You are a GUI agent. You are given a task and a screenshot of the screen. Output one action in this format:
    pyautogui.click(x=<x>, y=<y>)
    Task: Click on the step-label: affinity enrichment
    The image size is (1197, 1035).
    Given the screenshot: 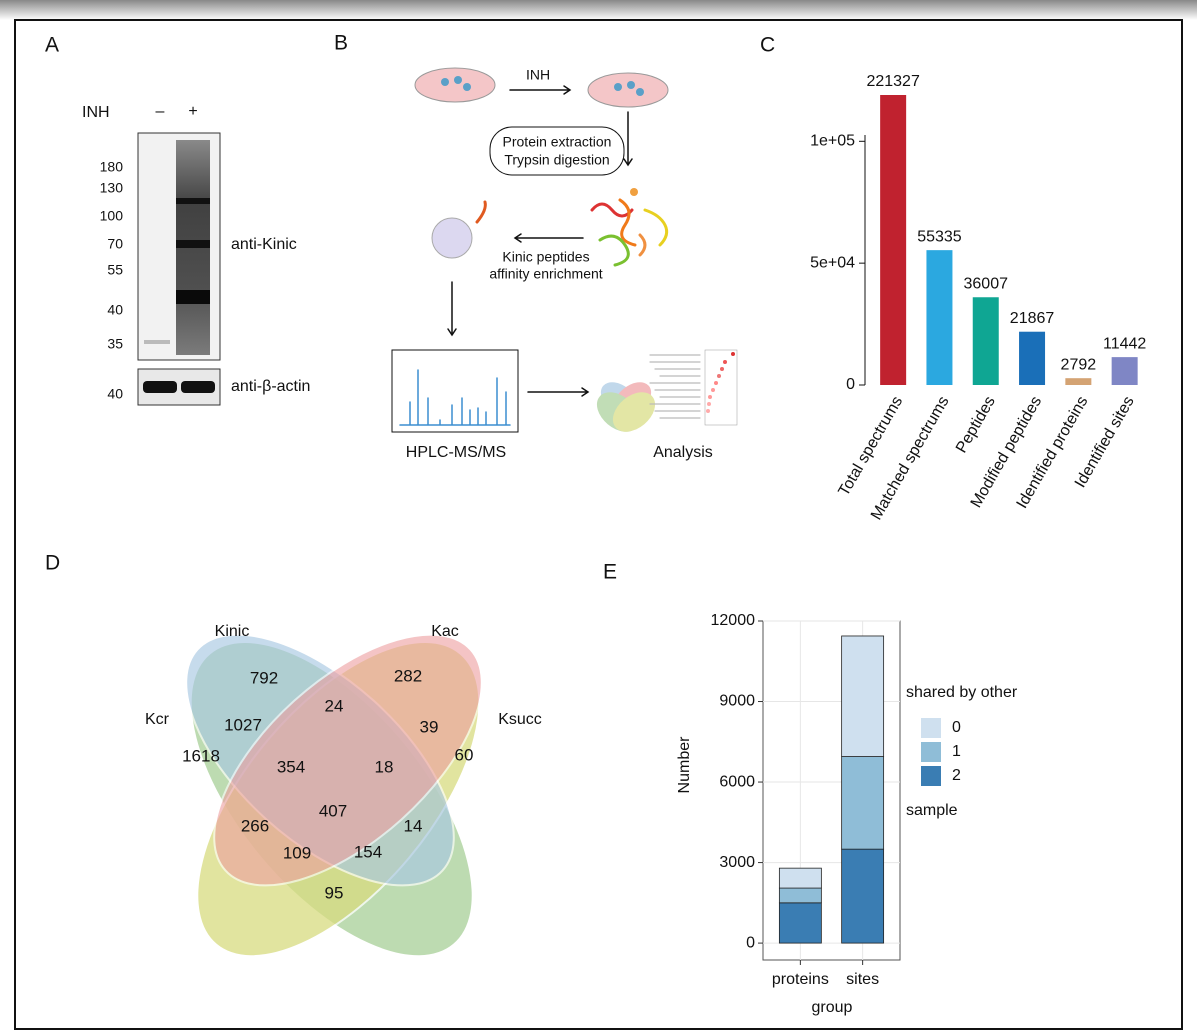 What is the action you would take?
    pyautogui.click(x=545, y=274)
    